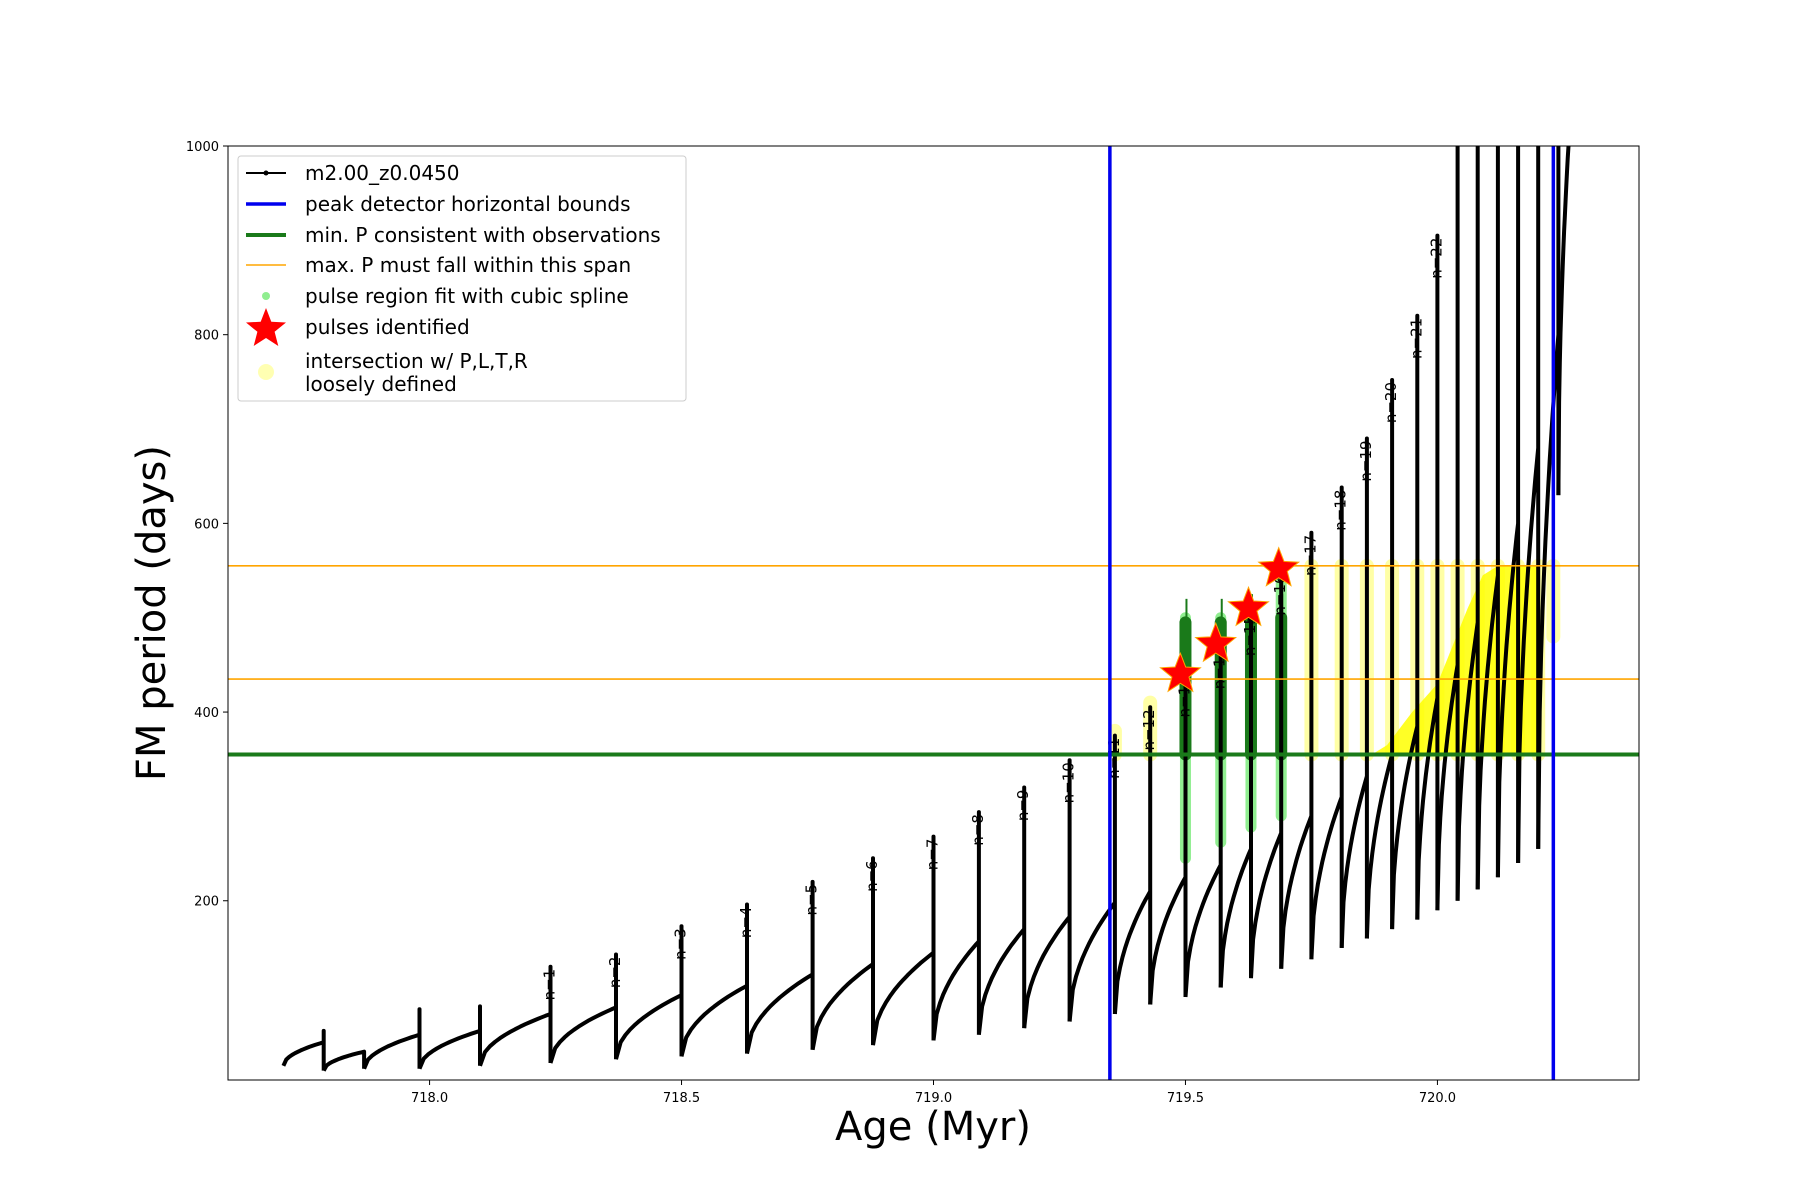 This screenshot has width=1800, height=1200. What do you see at coordinates (1416, 338) in the screenshot?
I see `pulse-number-label-24: n=21` at bounding box center [1416, 338].